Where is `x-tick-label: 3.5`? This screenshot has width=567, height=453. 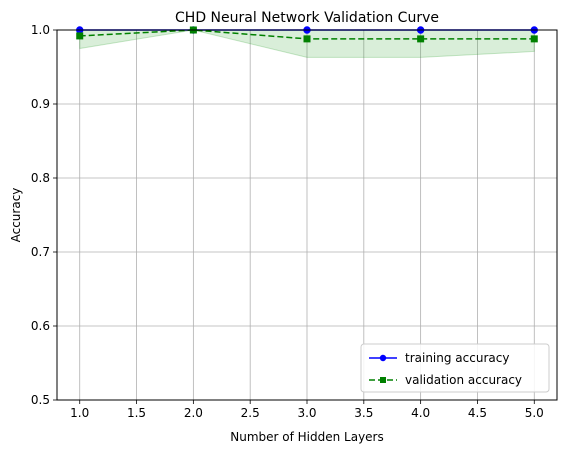 x-tick-label: 3.5 is located at coordinates (363, 413).